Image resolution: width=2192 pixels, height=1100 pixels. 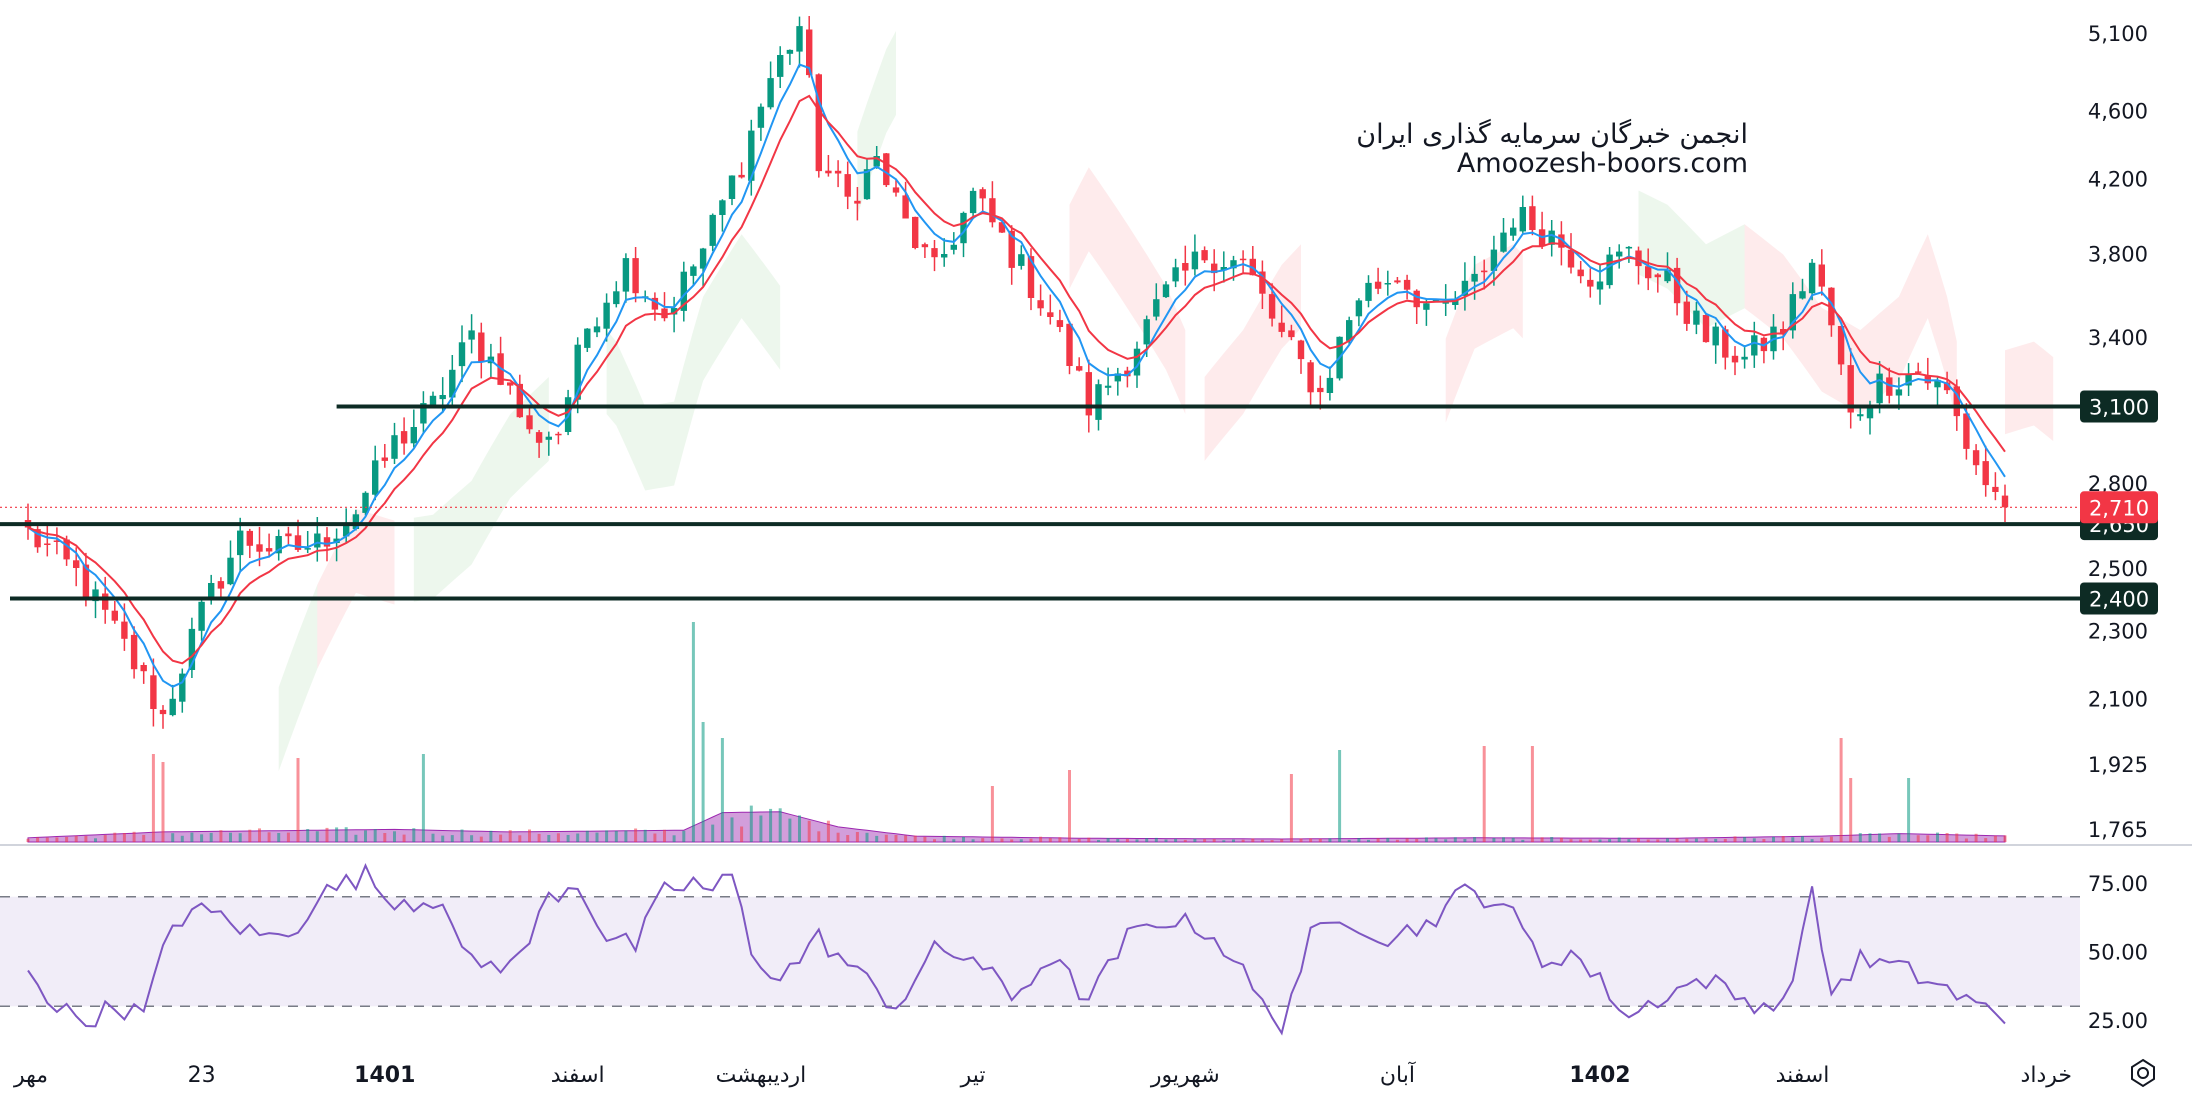 I want to click on rsi-line, so click(x=1016, y=949).